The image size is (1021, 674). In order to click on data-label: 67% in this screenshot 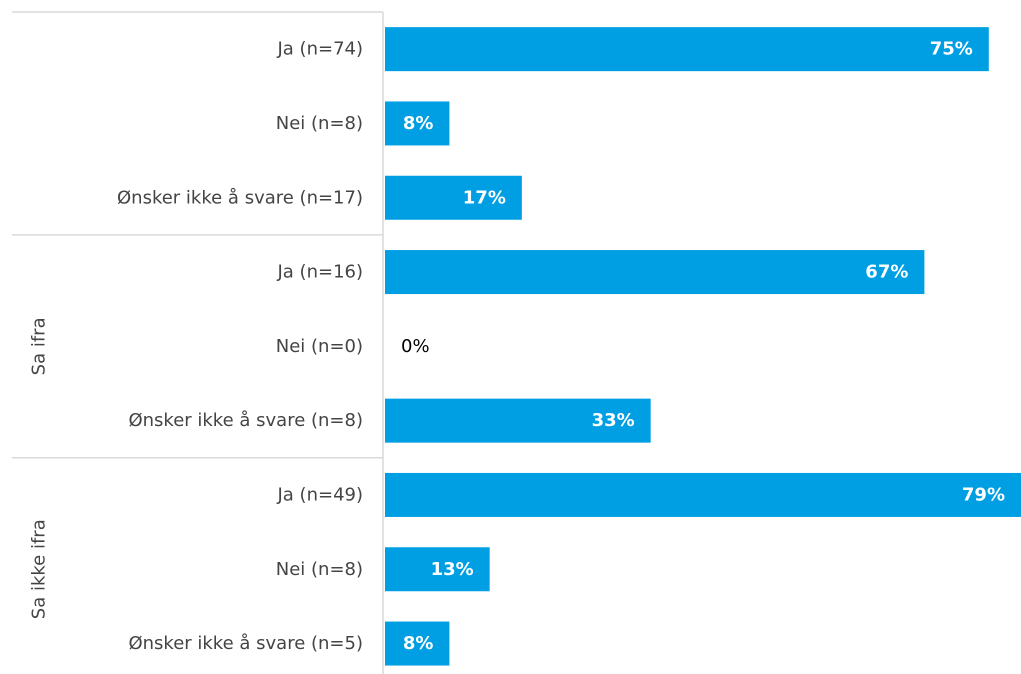, I will do `click(886, 272)`.